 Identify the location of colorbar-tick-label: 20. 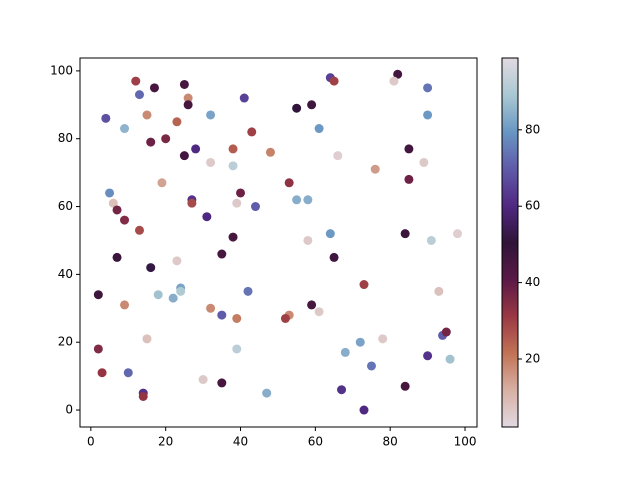
(532, 359).